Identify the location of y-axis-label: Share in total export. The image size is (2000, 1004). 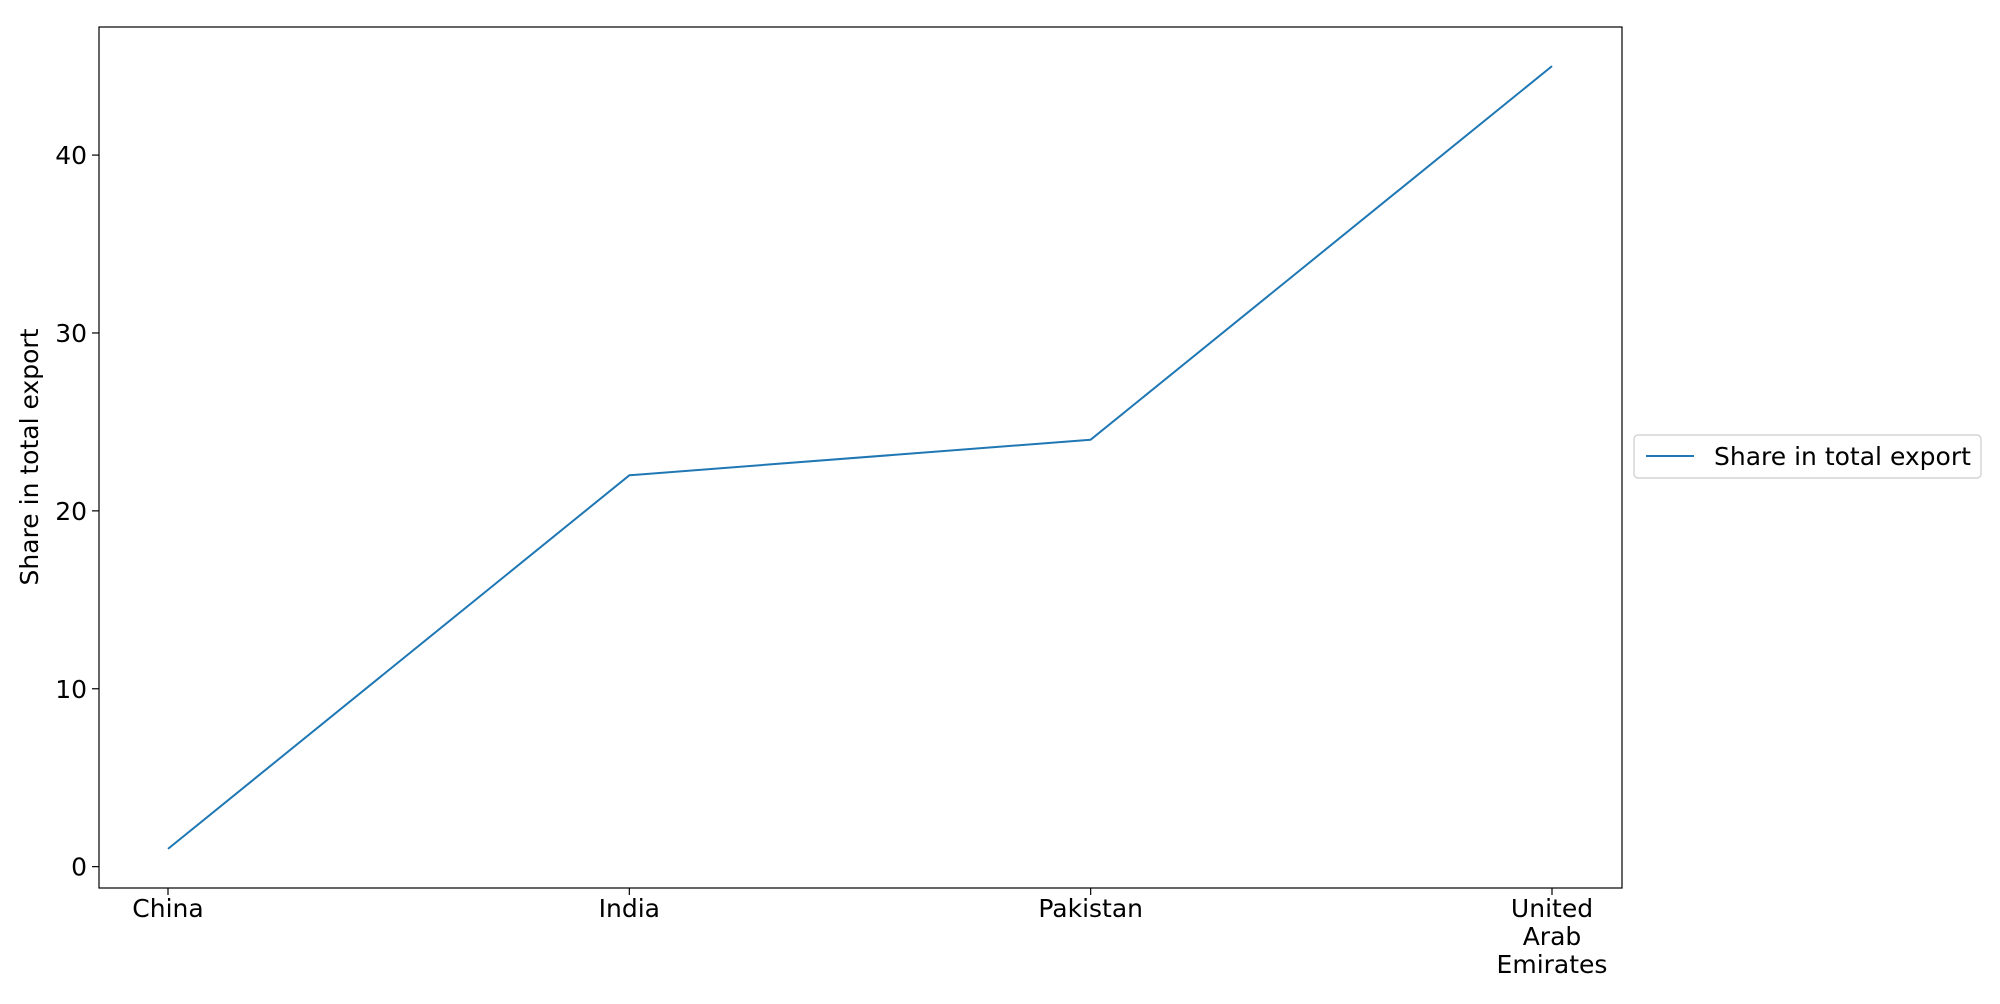
(29, 456).